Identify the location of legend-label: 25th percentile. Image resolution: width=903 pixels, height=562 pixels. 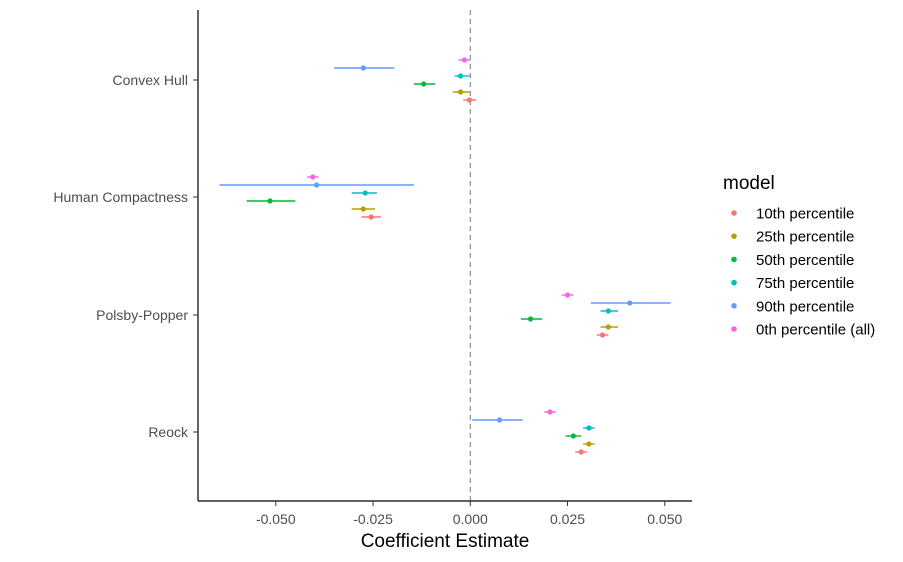
(805, 237).